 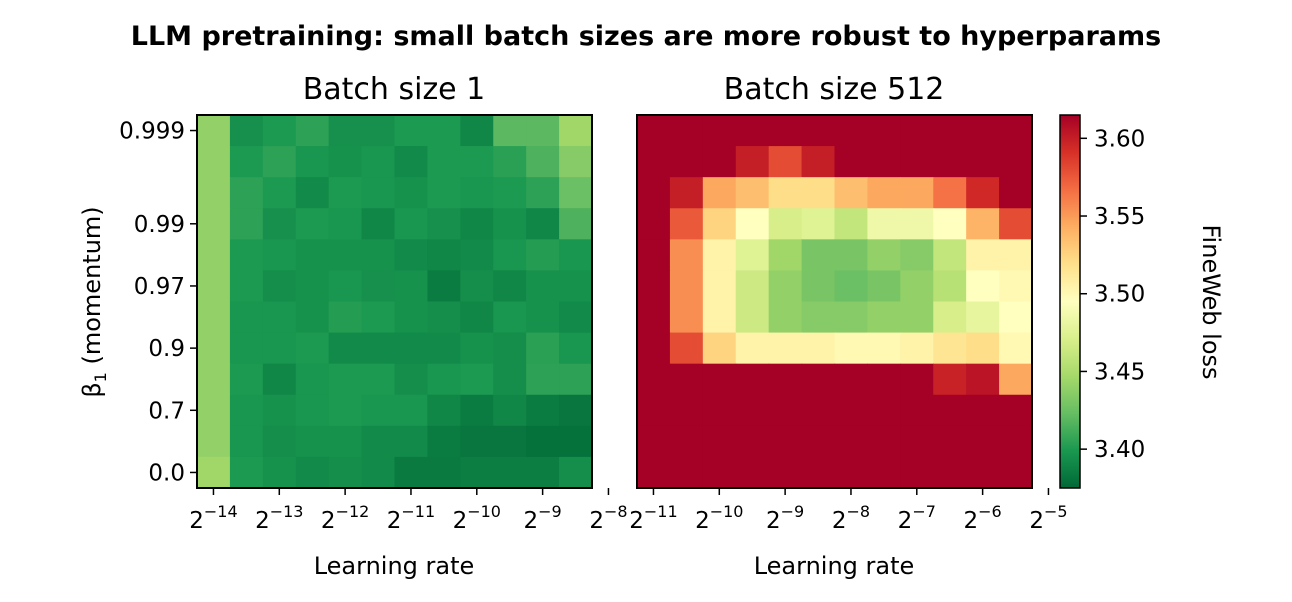 I want to click on y-tick-label: 0.99, so click(x=159, y=225).